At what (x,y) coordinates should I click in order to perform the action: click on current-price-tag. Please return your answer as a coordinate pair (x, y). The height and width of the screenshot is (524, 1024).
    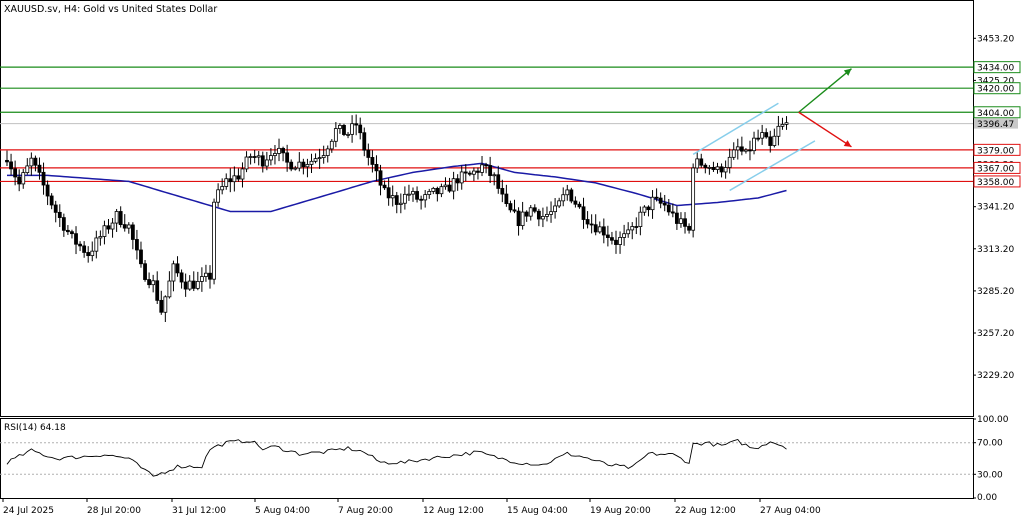
    Looking at the image, I should click on (996, 123).